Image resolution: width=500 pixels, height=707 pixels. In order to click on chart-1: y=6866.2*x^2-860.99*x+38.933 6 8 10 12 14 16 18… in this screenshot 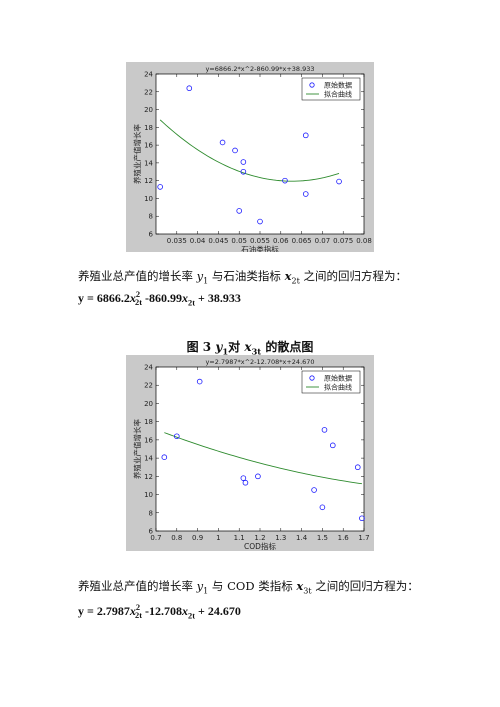, I will do `click(252, 158)`.